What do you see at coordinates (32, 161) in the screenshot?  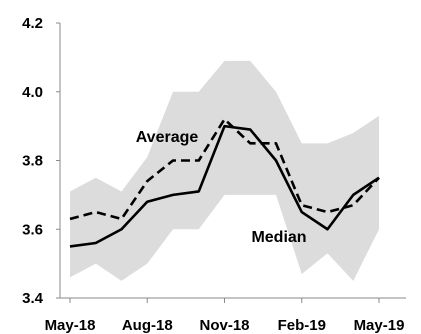 I see `y-tick-label: 3.8` at bounding box center [32, 161].